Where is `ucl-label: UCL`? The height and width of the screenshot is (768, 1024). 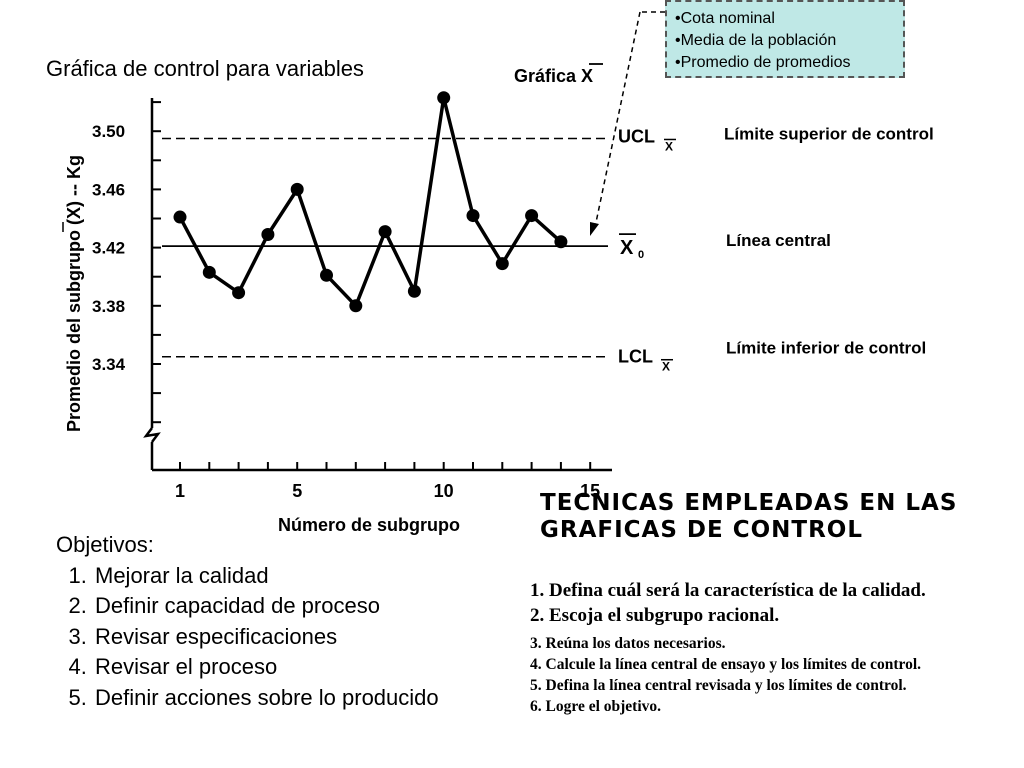 ucl-label: UCL is located at coordinates (636, 136).